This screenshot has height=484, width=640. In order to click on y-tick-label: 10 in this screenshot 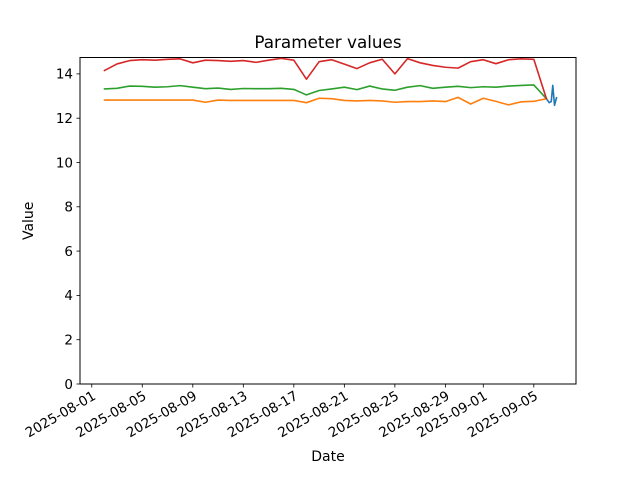, I will do `click(64, 163)`.